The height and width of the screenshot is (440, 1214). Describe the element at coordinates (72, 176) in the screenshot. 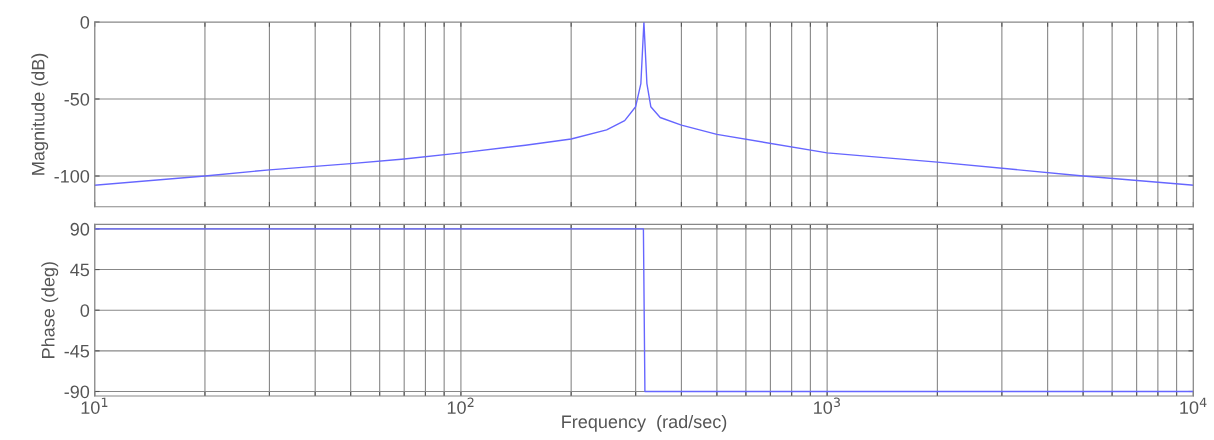

I see `y-tick-label: -100` at that location.